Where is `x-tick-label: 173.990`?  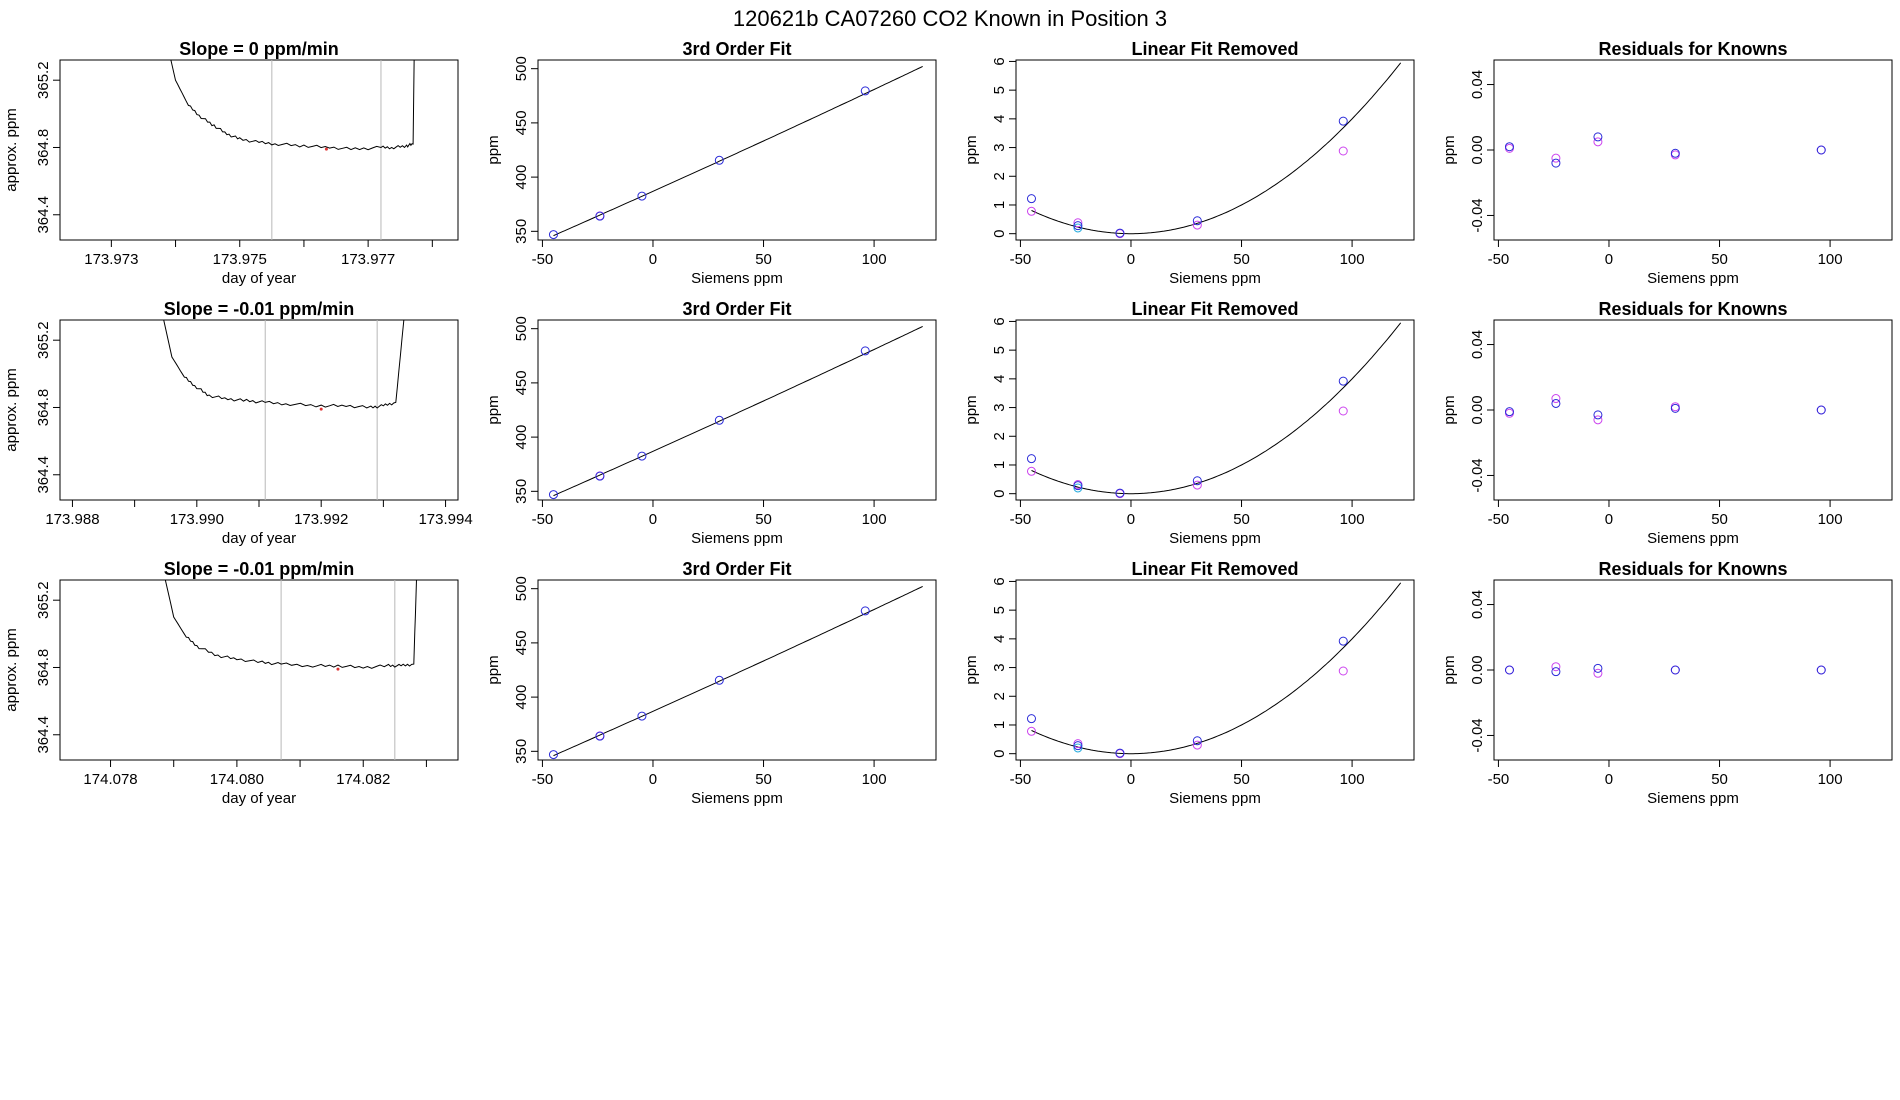
x-tick-label: 173.990 is located at coordinates (197, 519).